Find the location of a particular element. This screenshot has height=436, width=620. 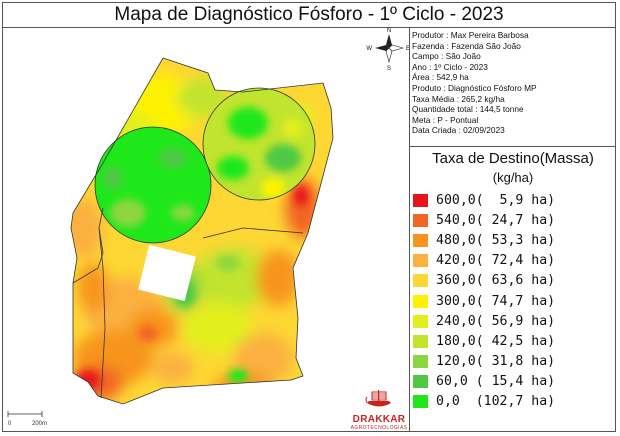

legend-item: 480,0( 53,3 ha) is located at coordinates (513, 240).